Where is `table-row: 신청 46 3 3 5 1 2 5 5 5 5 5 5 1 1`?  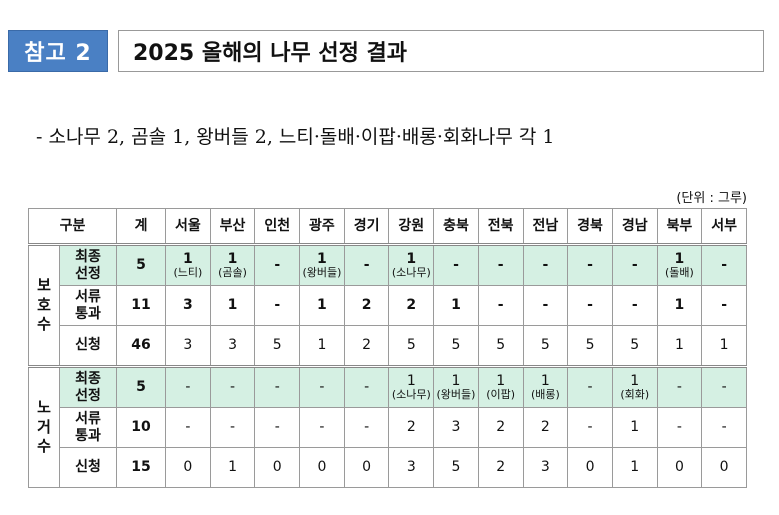
table-row: 신청 46 3 3 5 1 2 5 5 5 5 5 5 1 1 is located at coordinates (388, 346).